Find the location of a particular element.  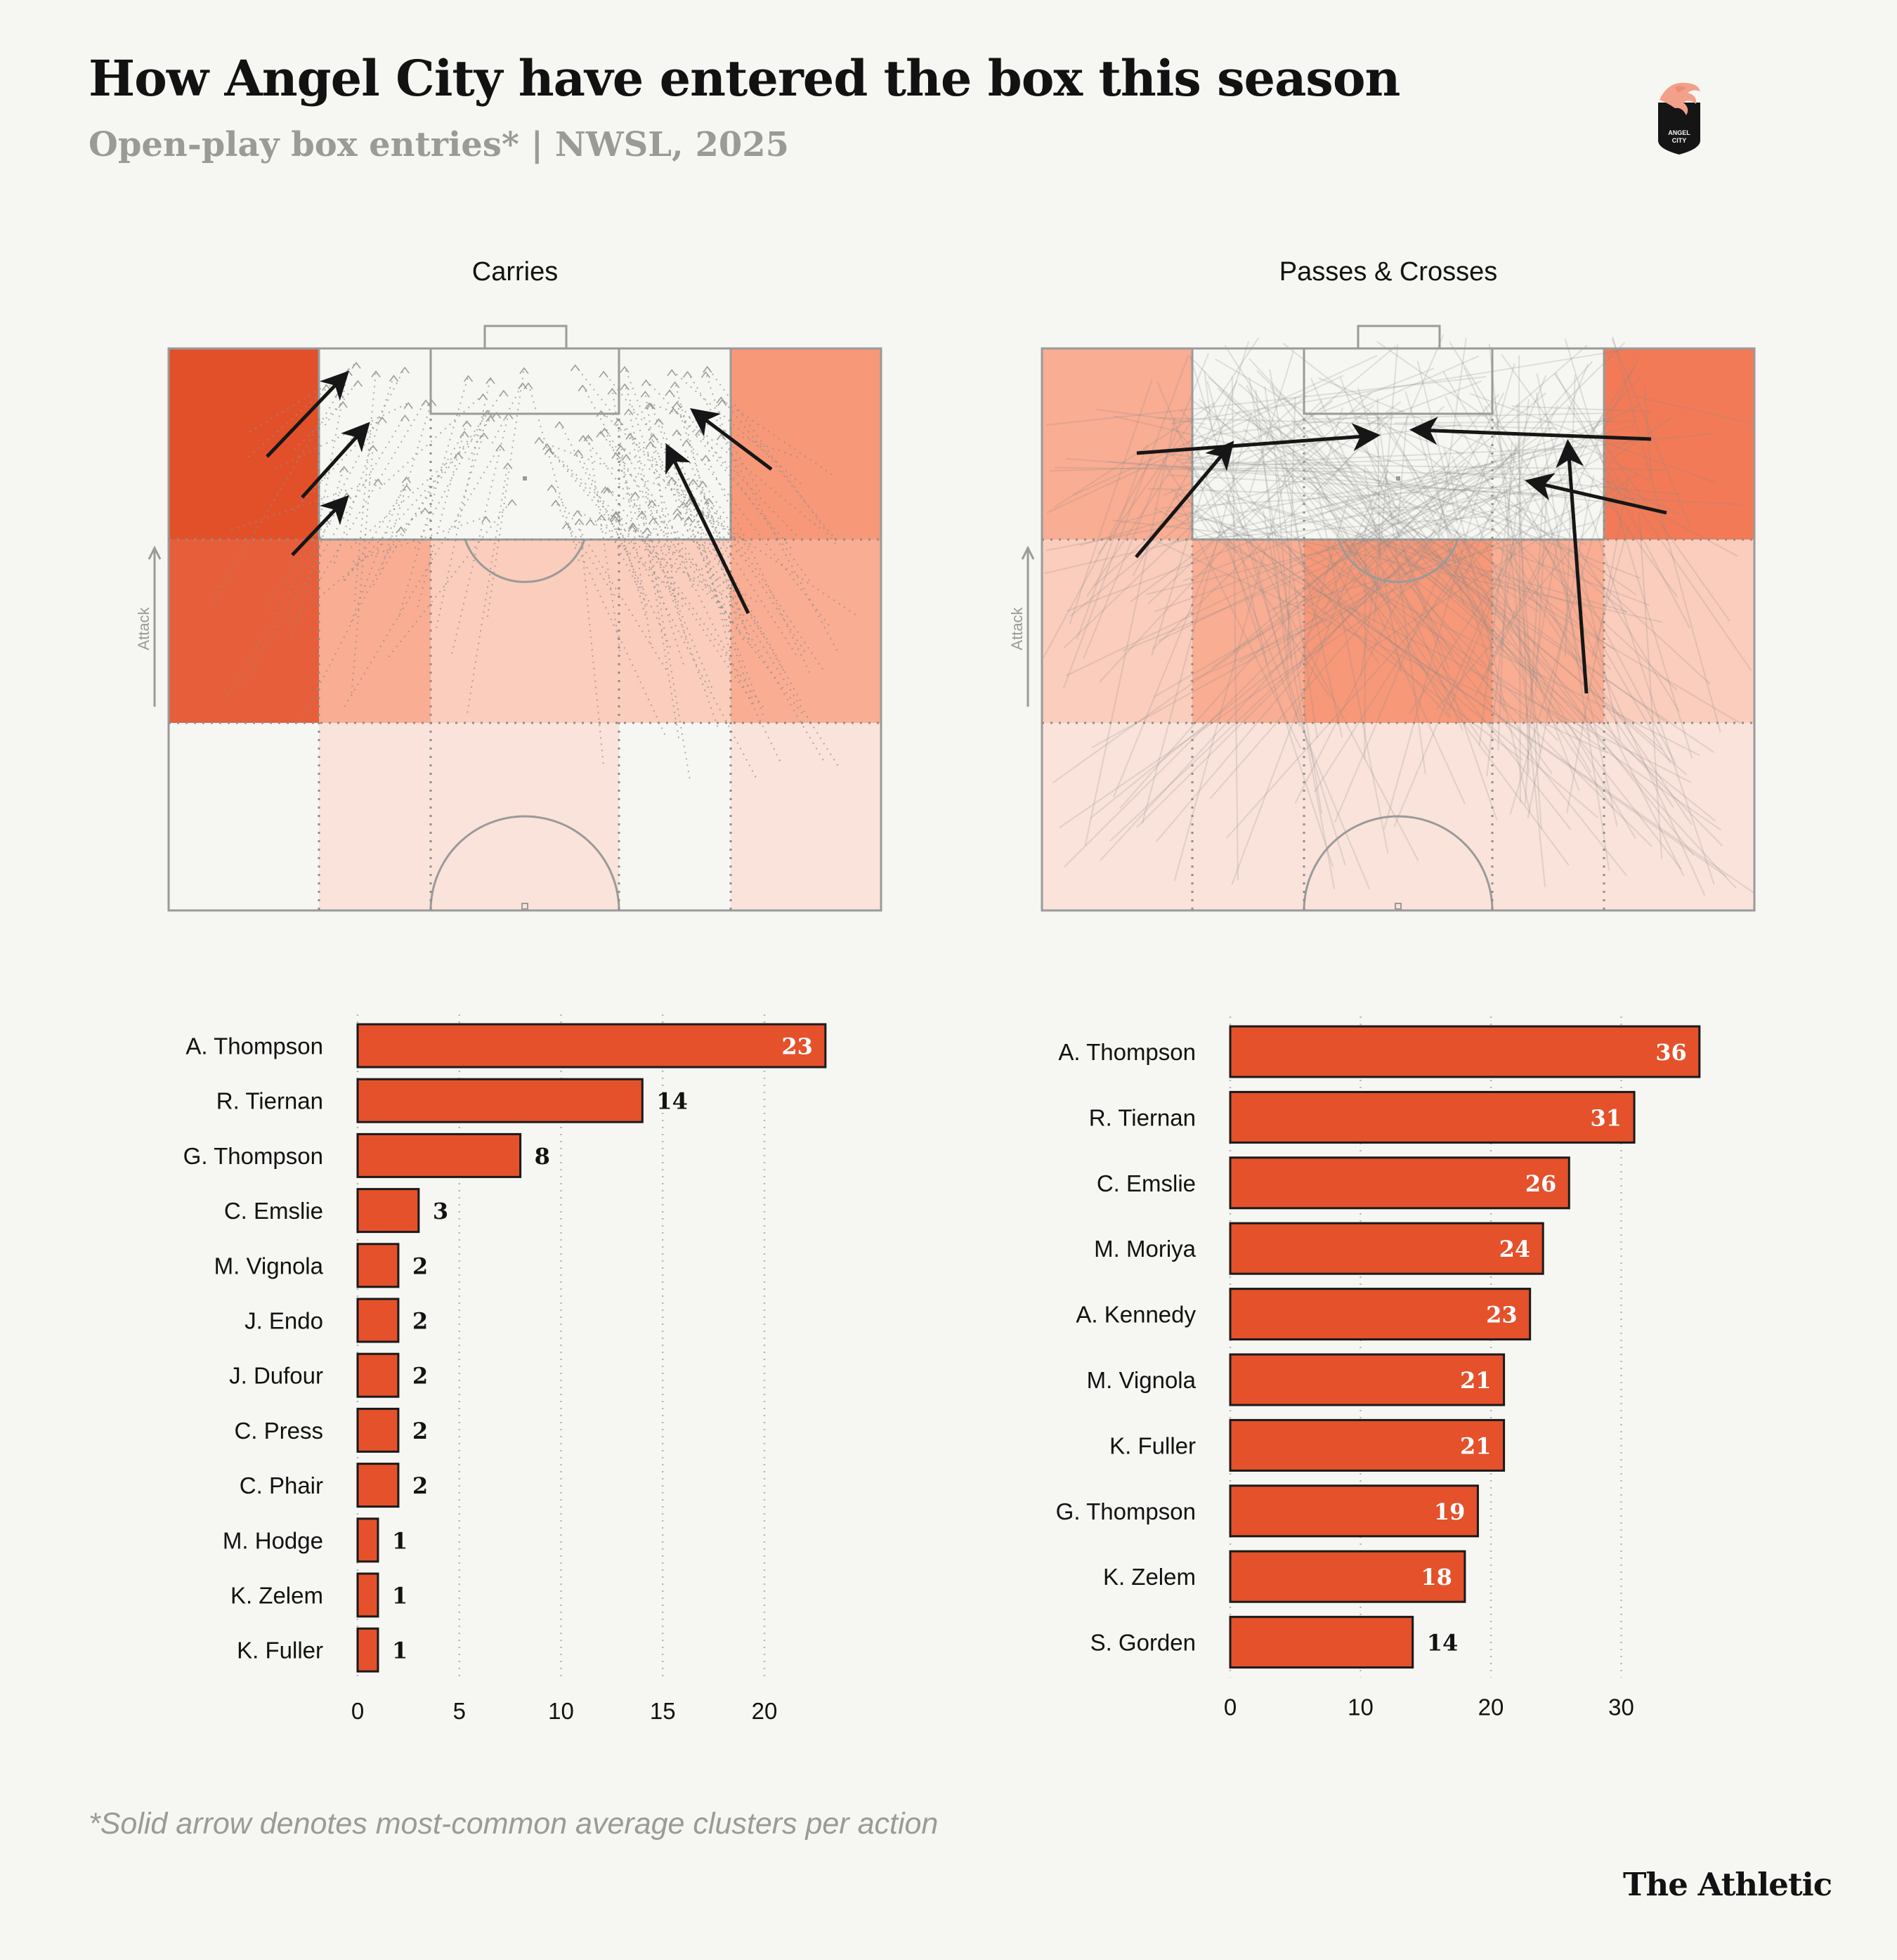

passes-panel-title: Passes & Crosses is located at coordinates (1388, 272).